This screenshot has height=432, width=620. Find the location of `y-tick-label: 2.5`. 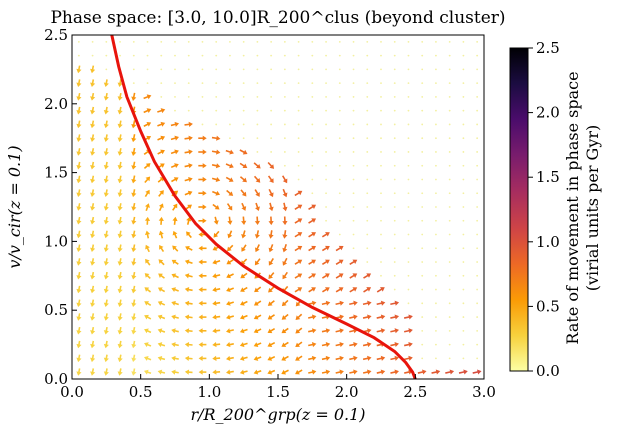

y-tick-label: 2.5 is located at coordinates (56, 35).